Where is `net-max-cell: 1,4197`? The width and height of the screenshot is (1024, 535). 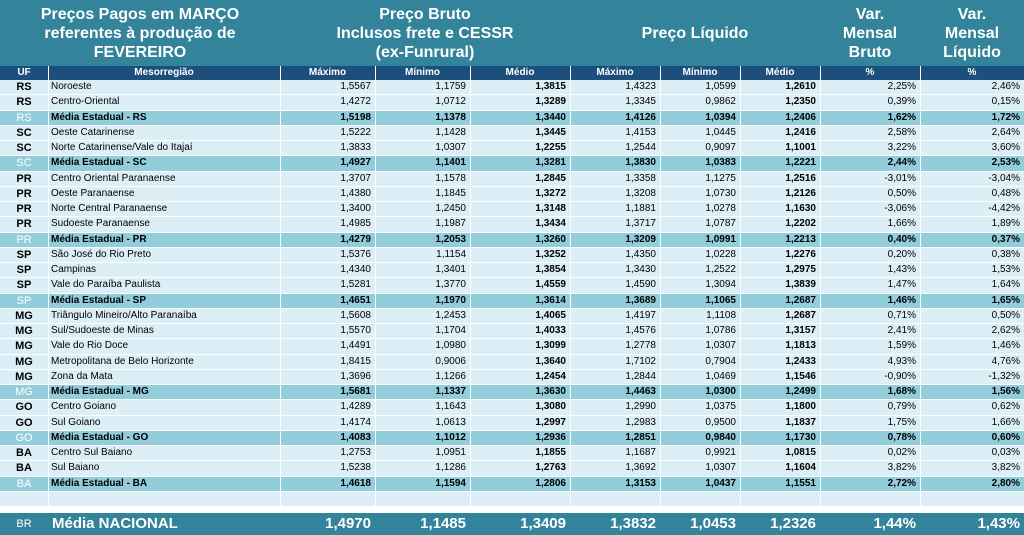 net-max-cell: 1,4197 is located at coordinates (640, 315).